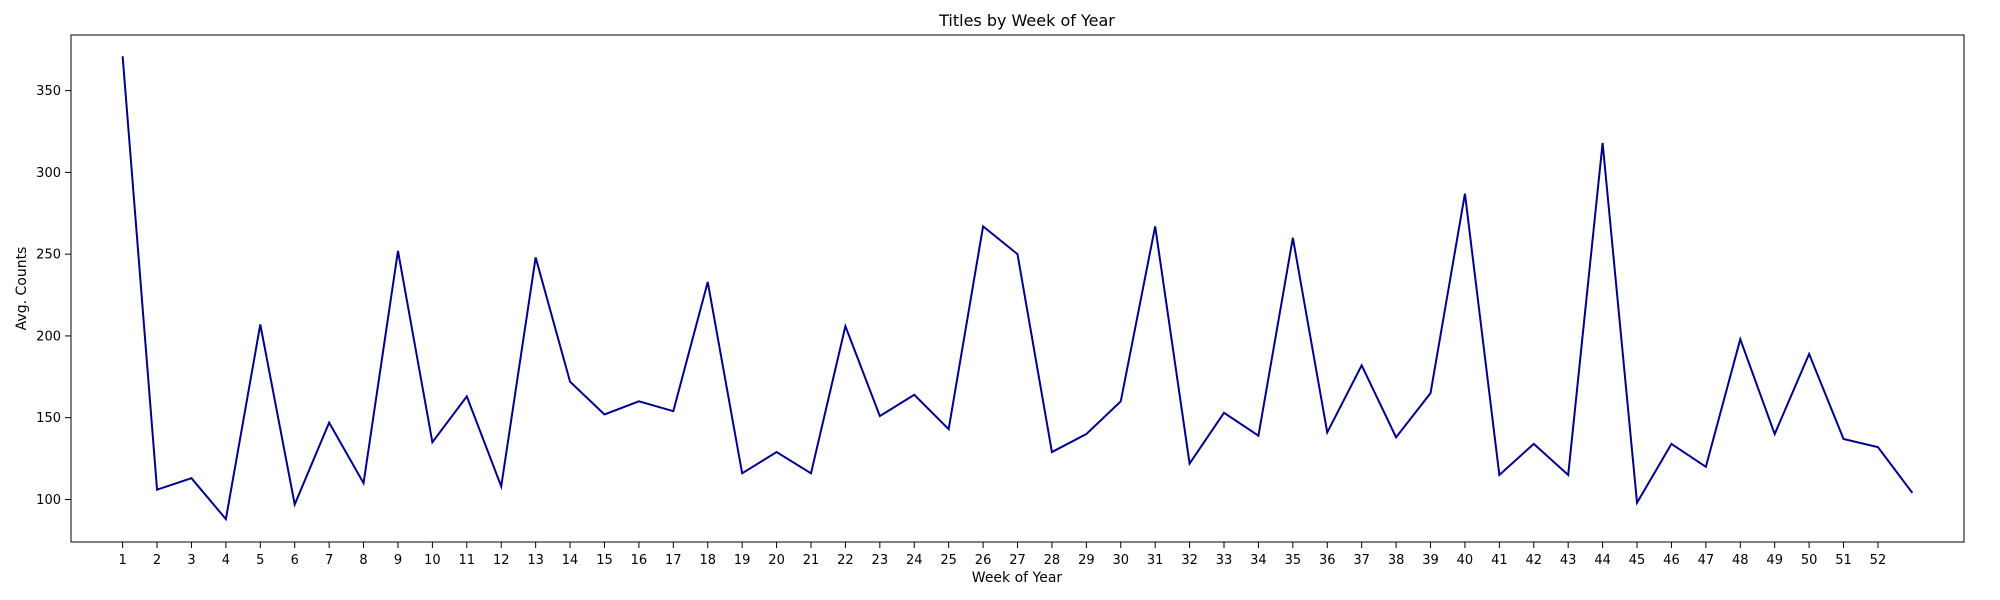 This screenshot has width=2000, height=600. Describe the element at coordinates (1430, 560) in the screenshot. I see `x-tick-label: 39` at that location.